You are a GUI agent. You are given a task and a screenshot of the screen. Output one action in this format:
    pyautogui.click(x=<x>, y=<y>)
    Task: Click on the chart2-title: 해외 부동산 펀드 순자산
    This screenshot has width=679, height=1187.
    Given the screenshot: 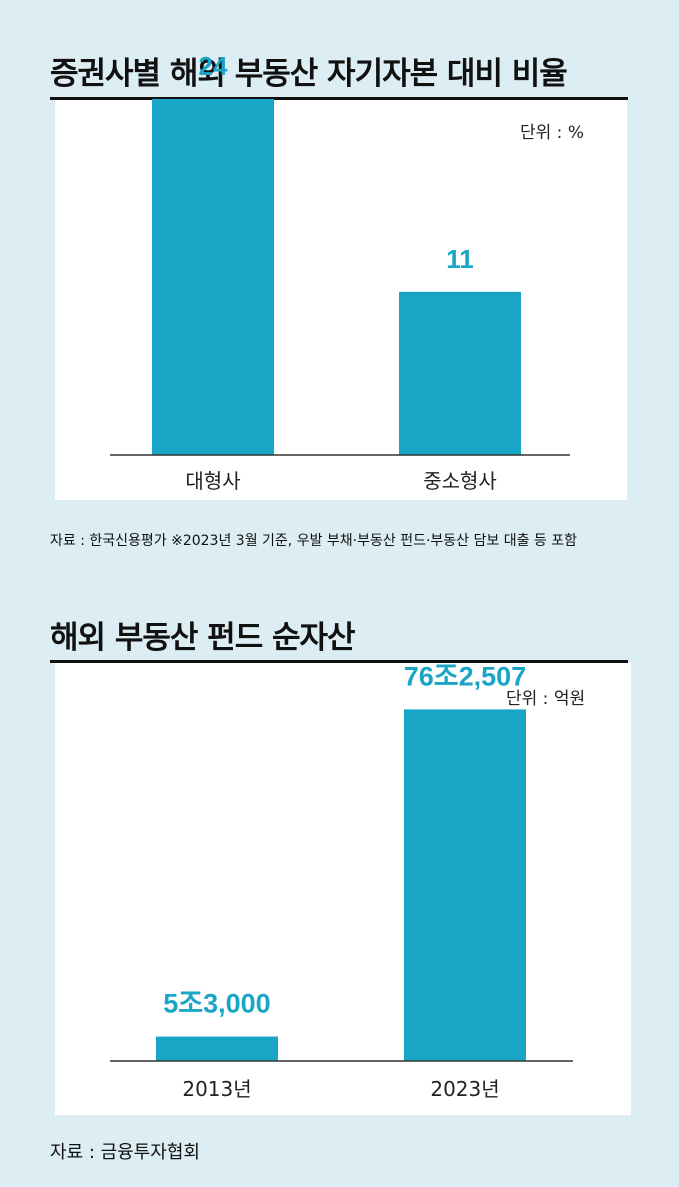 What is the action you would take?
    pyautogui.click(x=203, y=638)
    